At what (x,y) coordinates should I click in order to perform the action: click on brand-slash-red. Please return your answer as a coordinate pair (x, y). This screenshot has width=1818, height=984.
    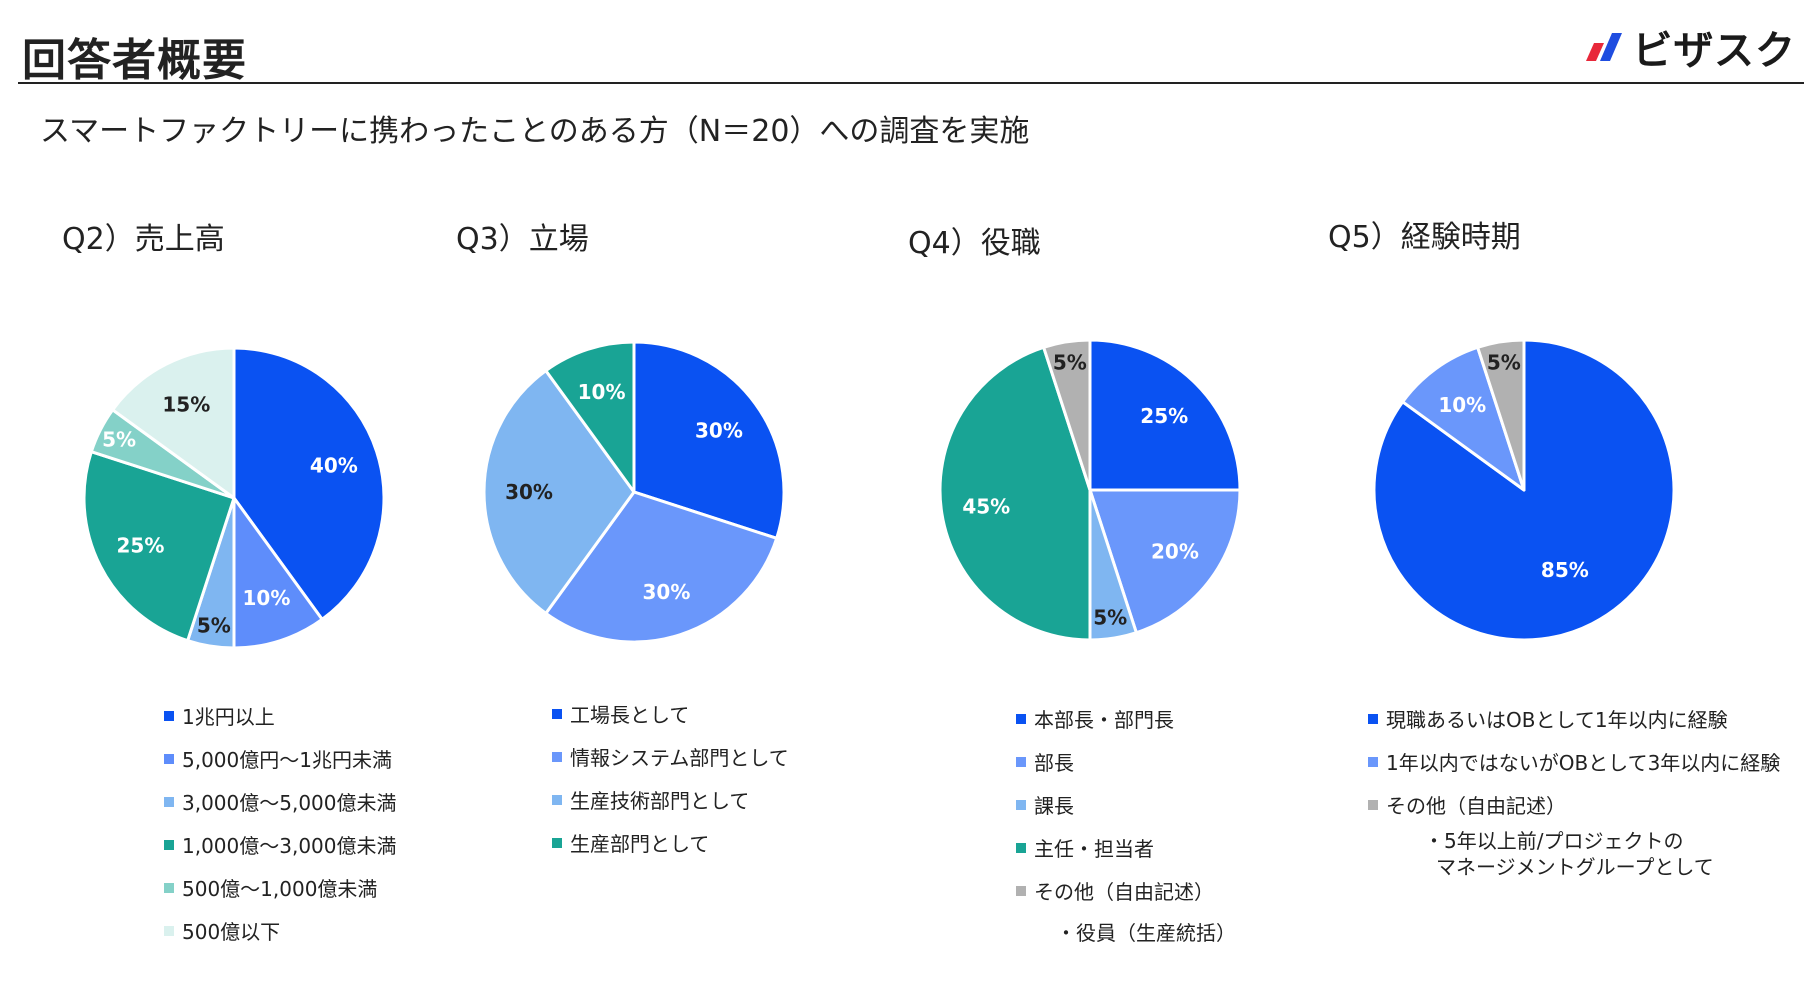
    Looking at the image, I should click on (1595, 52).